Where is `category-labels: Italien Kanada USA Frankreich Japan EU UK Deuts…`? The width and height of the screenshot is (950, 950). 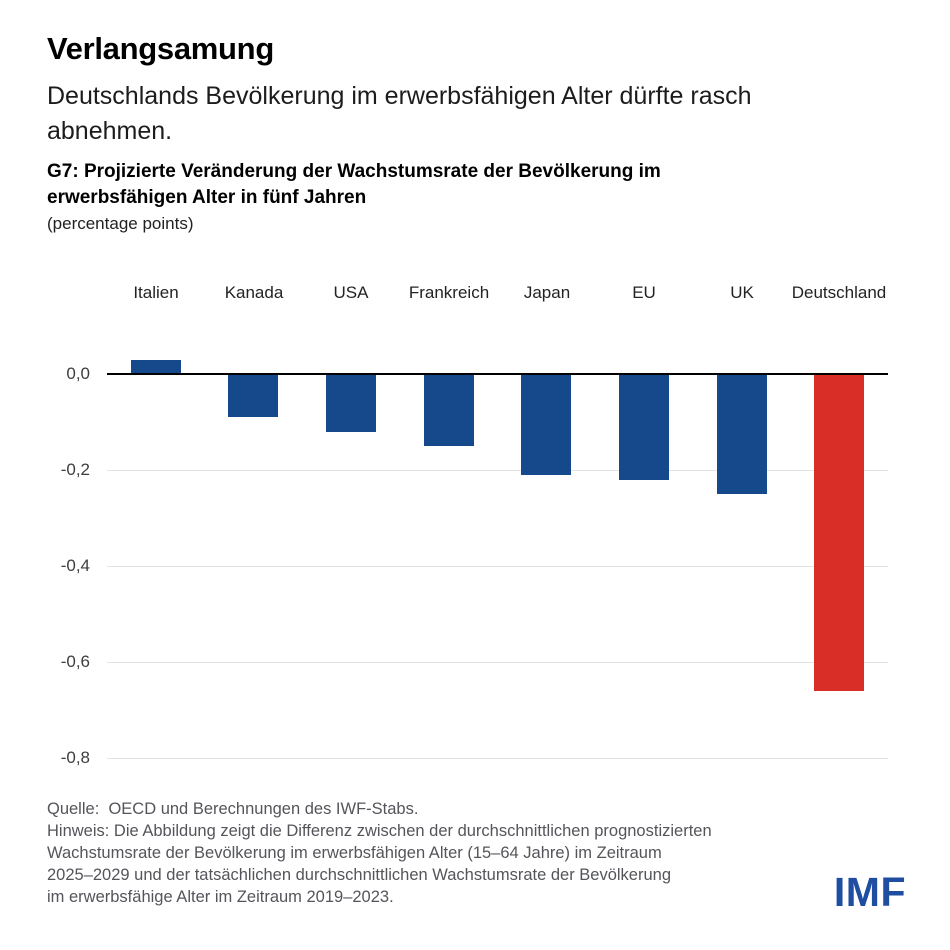
category-labels: Italien Kanada USA Frankreich Japan EU UK Deuts… is located at coordinates (475, 294).